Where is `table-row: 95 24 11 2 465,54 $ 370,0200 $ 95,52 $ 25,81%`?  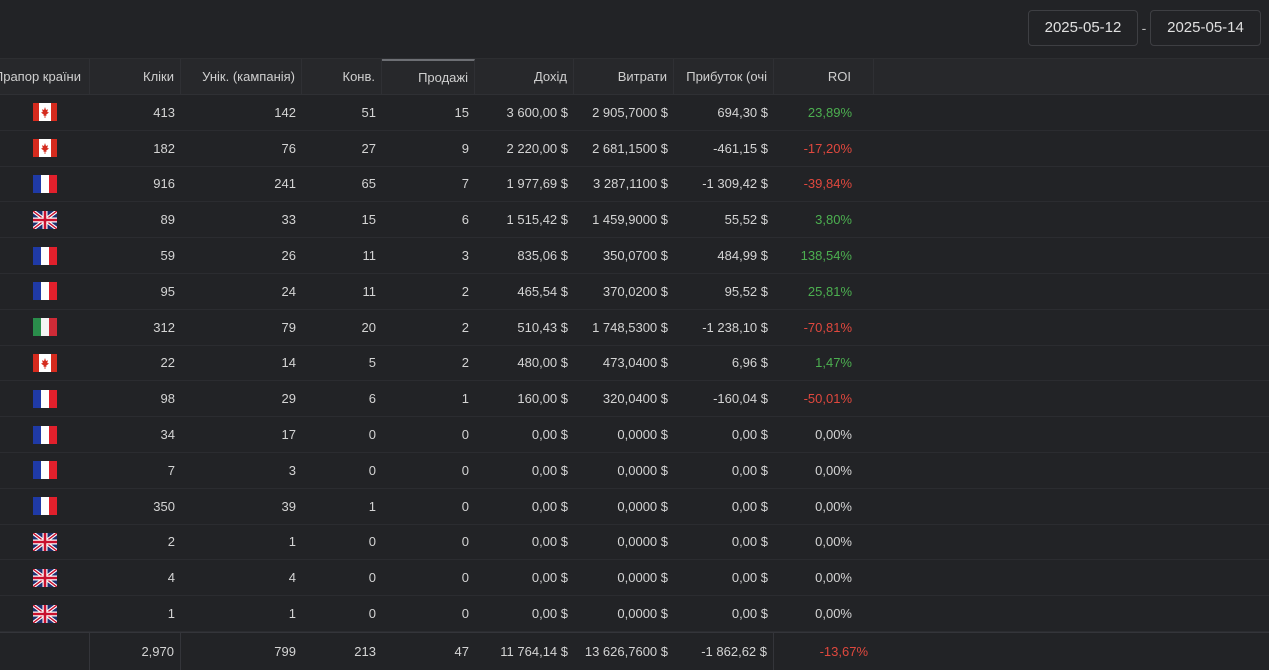
table-row: 95 24 11 2 465,54 $ 370,0200 $ 95,52 $ 25,81% is located at coordinates (634, 292).